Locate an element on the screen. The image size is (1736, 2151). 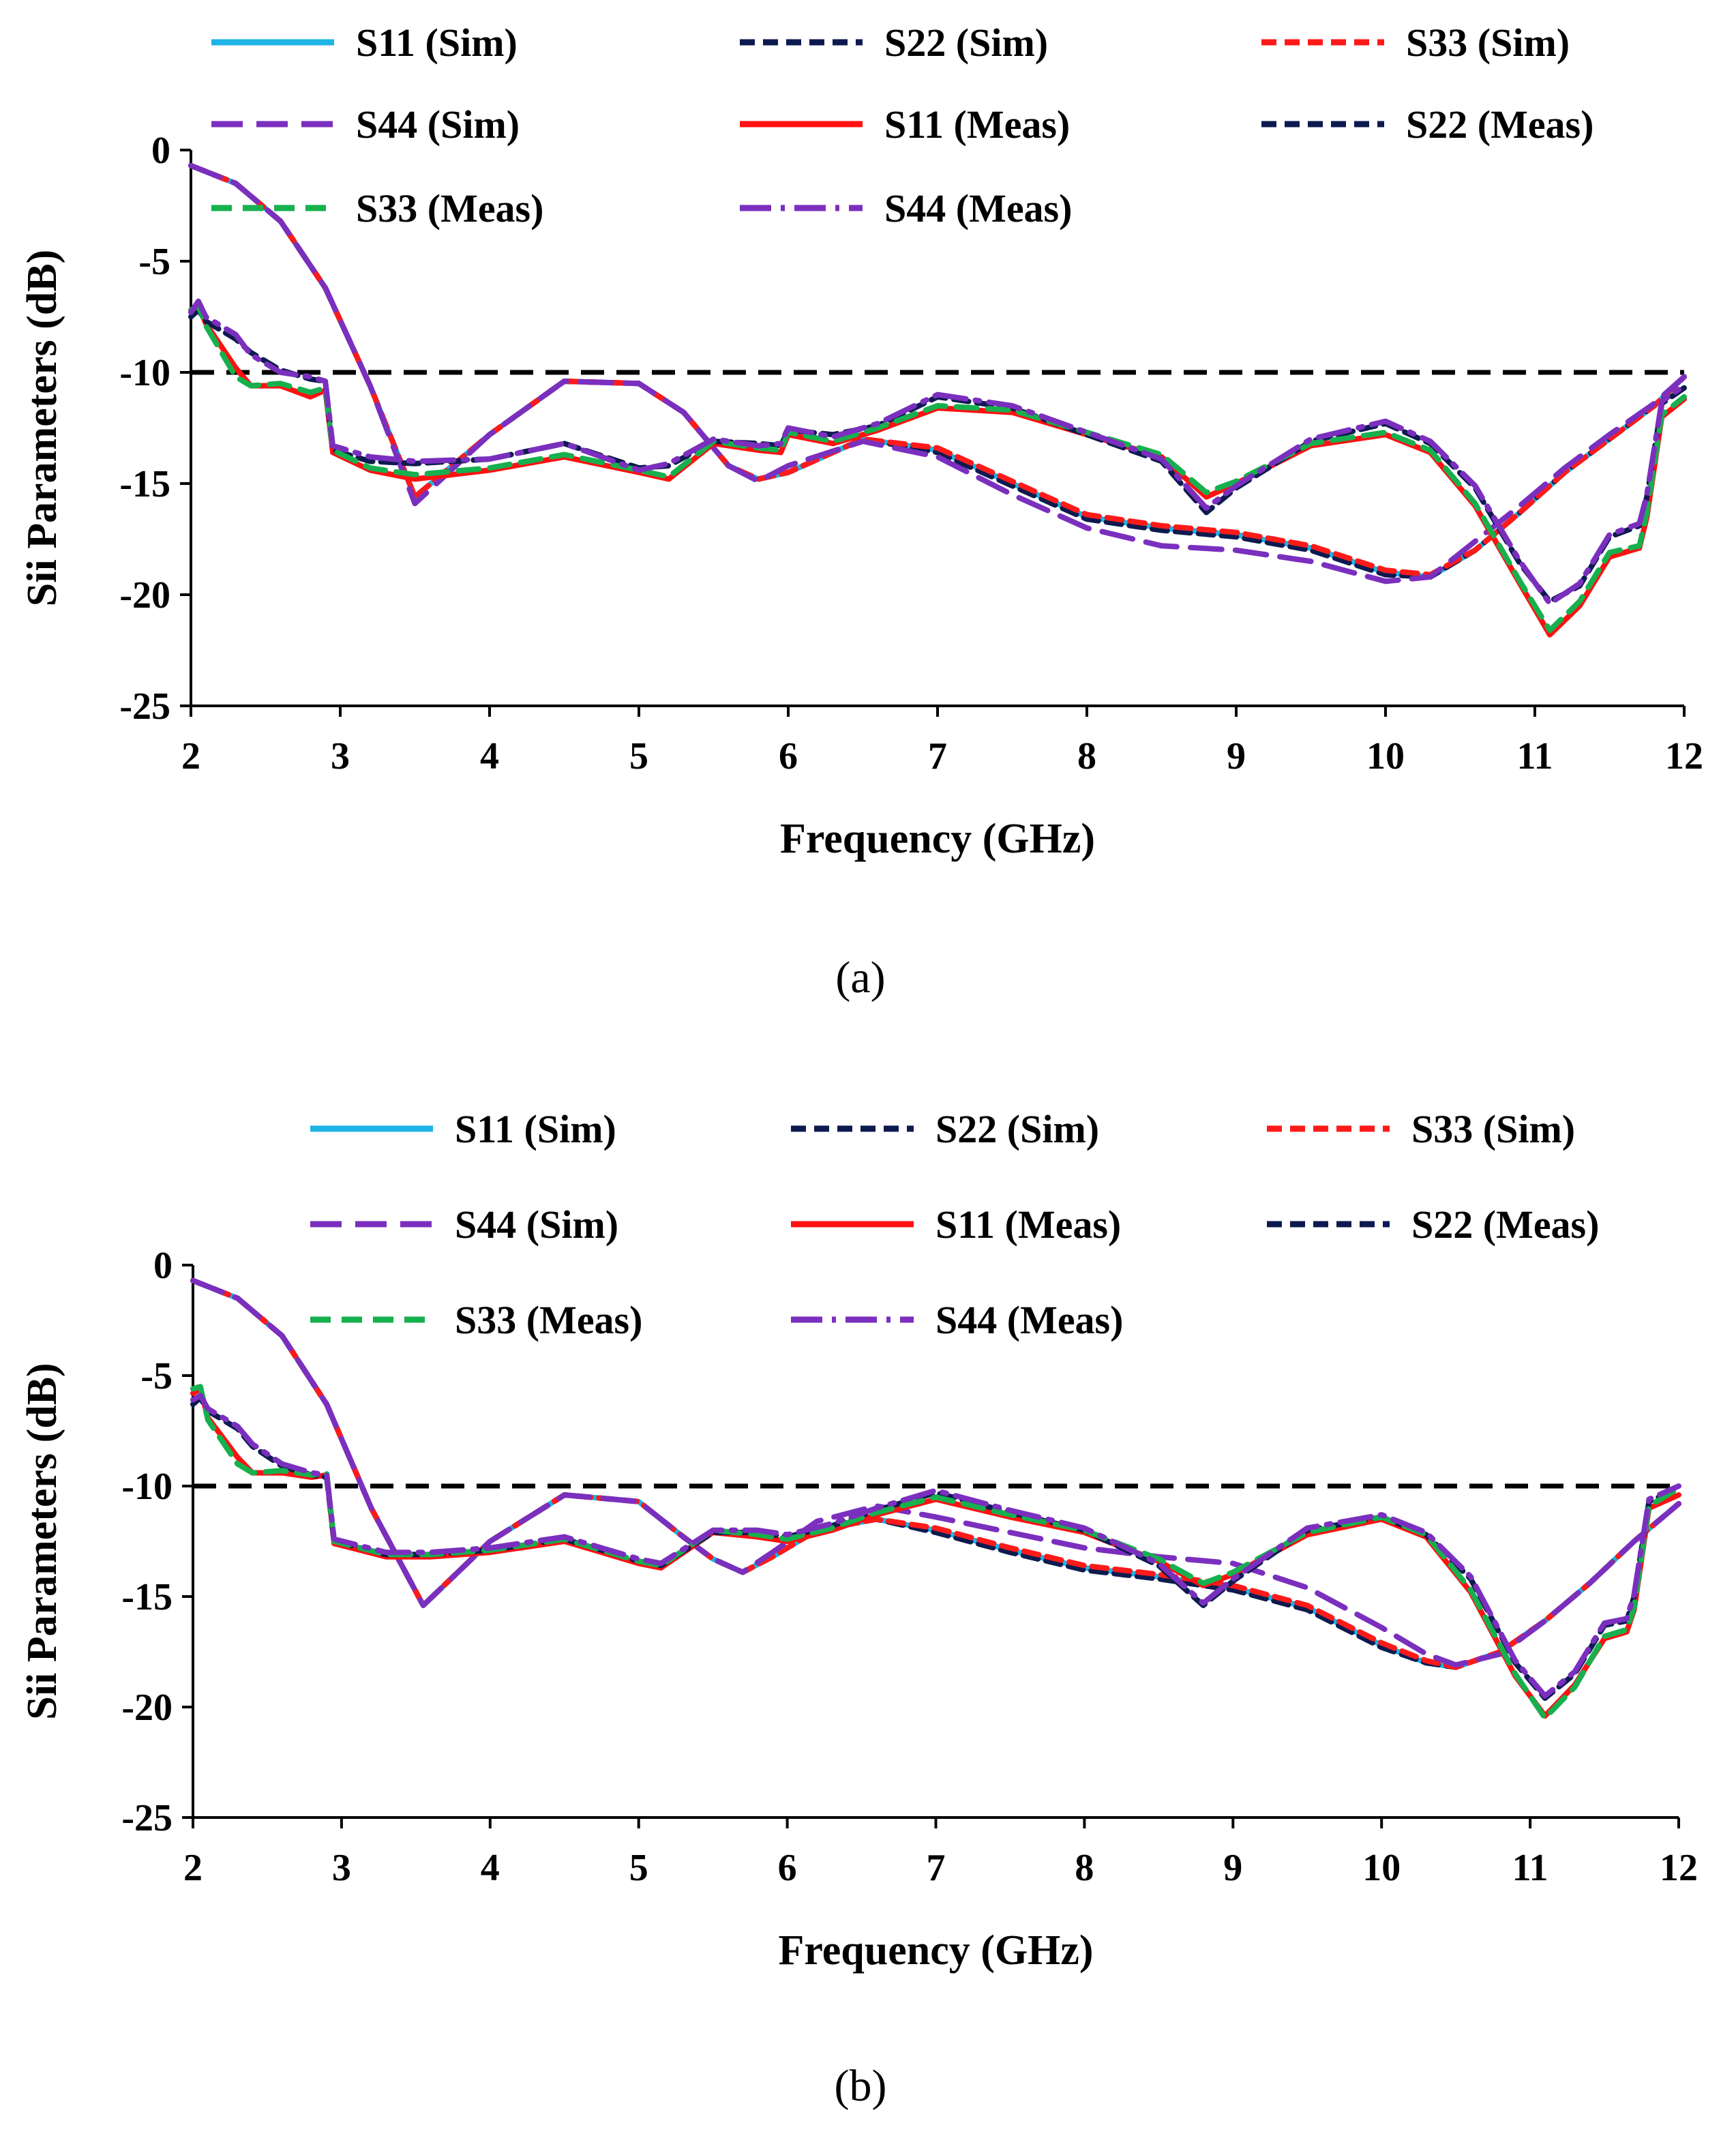
panel-label-a: (a) is located at coordinates (860, 978).